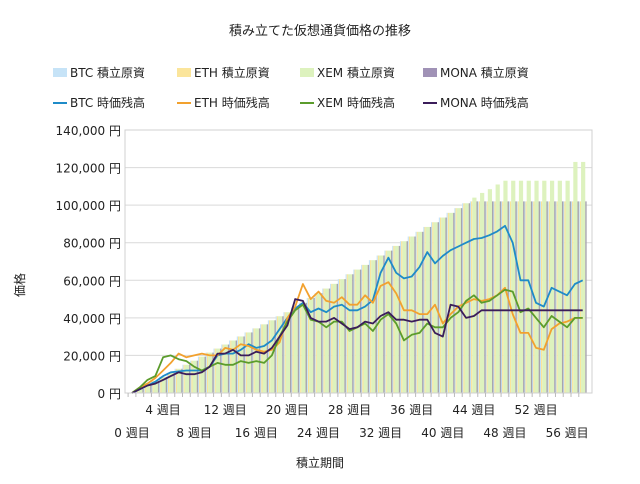  What do you see at coordinates (320, 31) in the screenshot?
I see `chart-title: 積み立てた仮想通貨価格の推移` at bounding box center [320, 31].